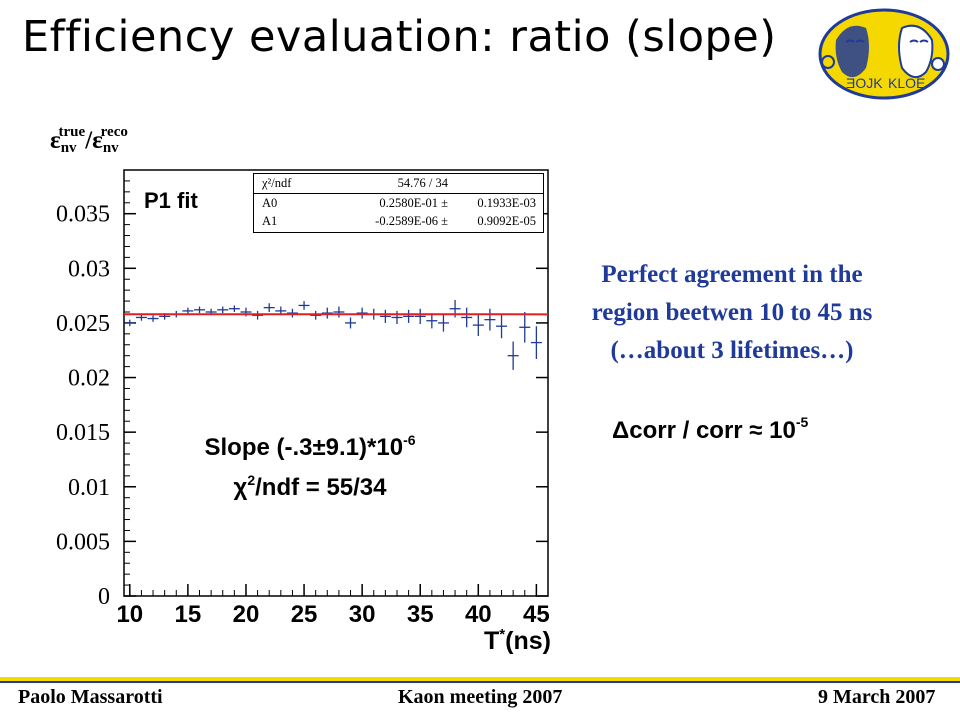 The image size is (960, 720). Describe the element at coordinates (114, 132) in the screenshot. I see `y-label-sup-2: reco` at that location.